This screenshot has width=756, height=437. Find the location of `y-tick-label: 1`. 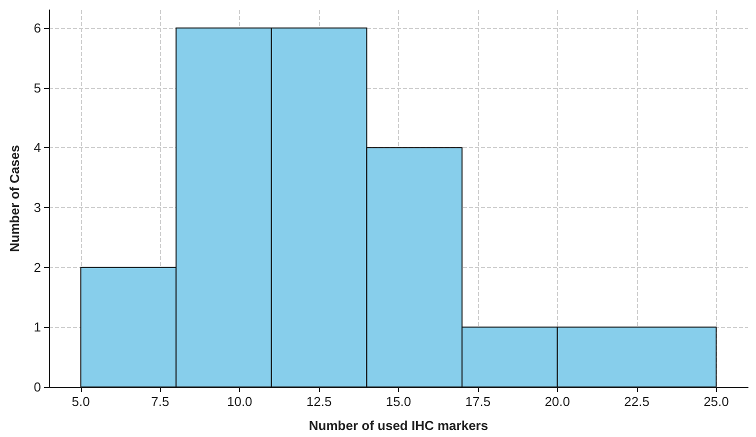

y-tick-label: 1 is located at coordinates (37, 327).